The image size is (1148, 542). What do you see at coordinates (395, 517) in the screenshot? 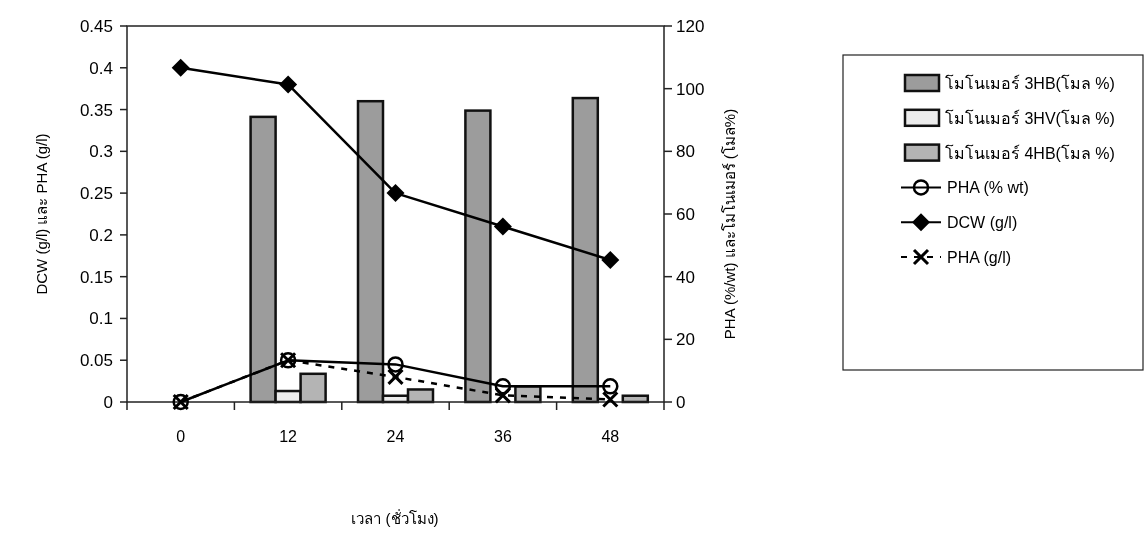
I see `x-axis-title: เวลา (ชั่วโมง)` at bounding box center [395, 517].